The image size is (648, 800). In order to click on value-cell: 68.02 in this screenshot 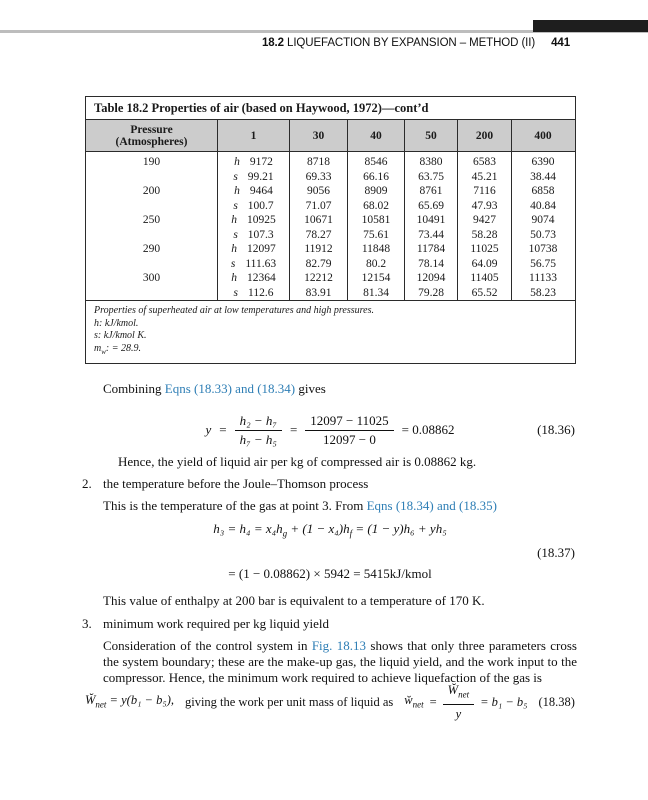, I will do `click(376, 205)`.